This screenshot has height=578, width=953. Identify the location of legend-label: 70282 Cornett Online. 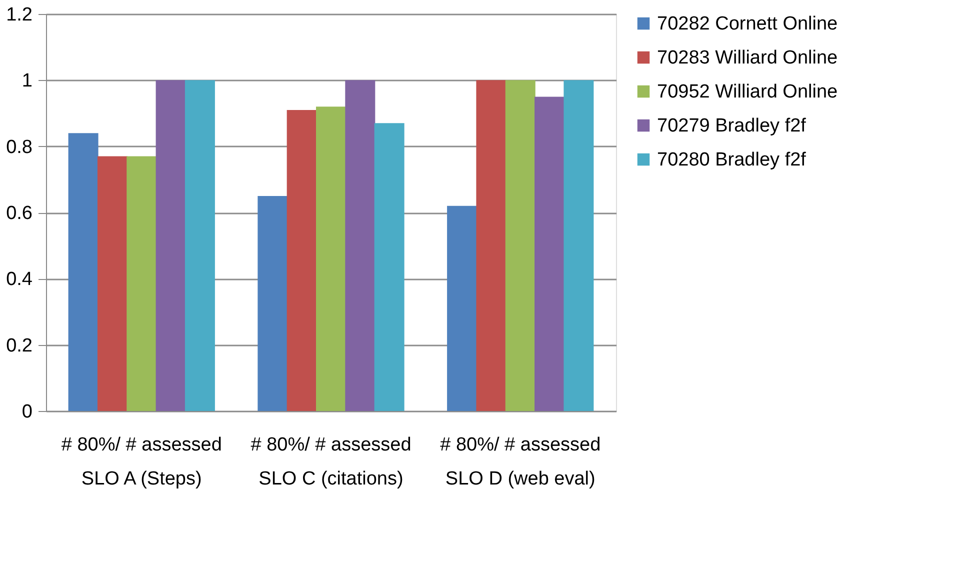
(747, 24).